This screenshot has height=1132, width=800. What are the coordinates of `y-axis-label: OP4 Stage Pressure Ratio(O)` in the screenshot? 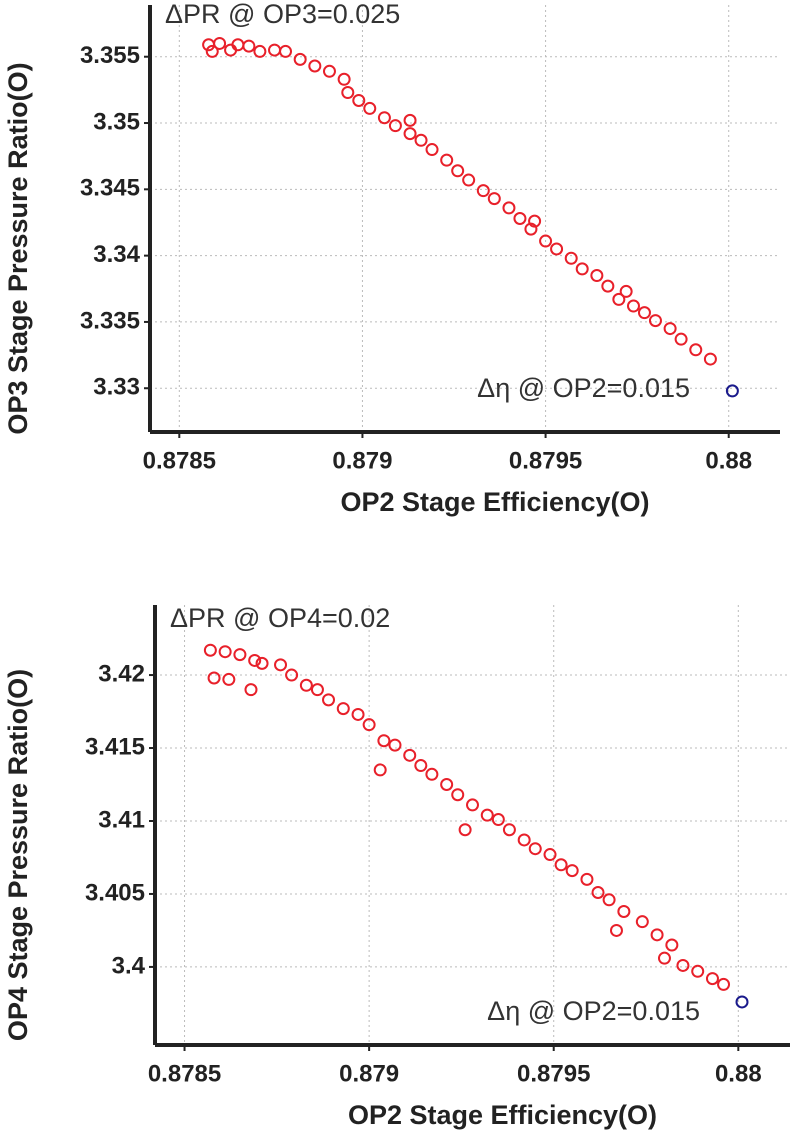 It's located at (18, 855).